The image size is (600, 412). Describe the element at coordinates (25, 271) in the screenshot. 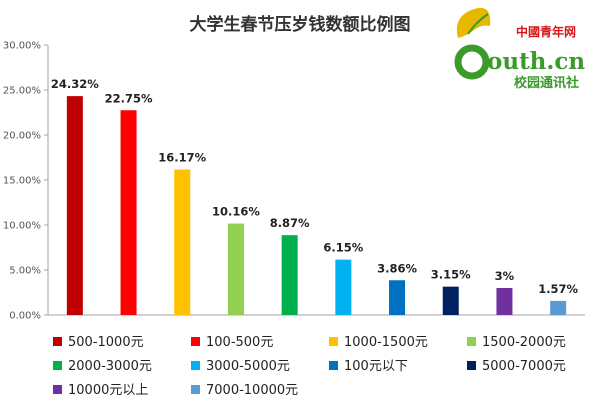

I see `y-tick-label: 5.00%` at that location.